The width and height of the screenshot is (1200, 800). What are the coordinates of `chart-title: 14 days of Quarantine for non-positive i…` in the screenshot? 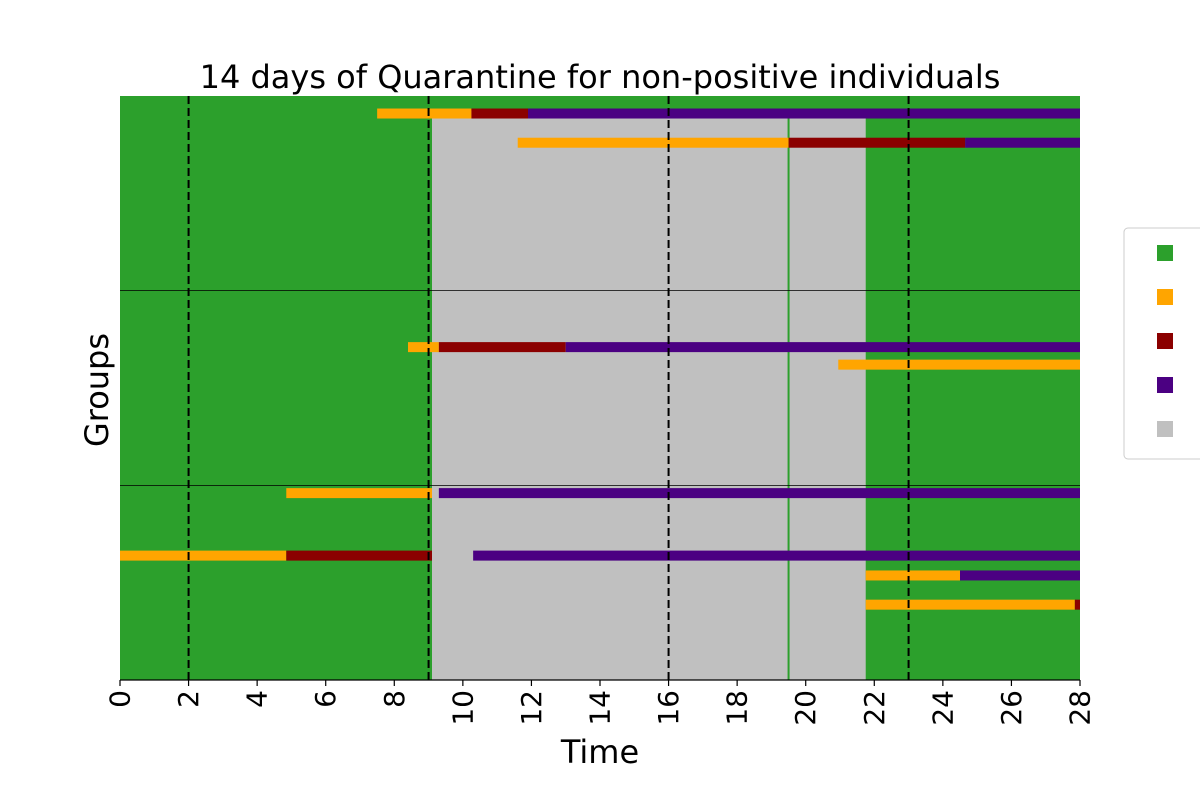 It's located at (600, 77).